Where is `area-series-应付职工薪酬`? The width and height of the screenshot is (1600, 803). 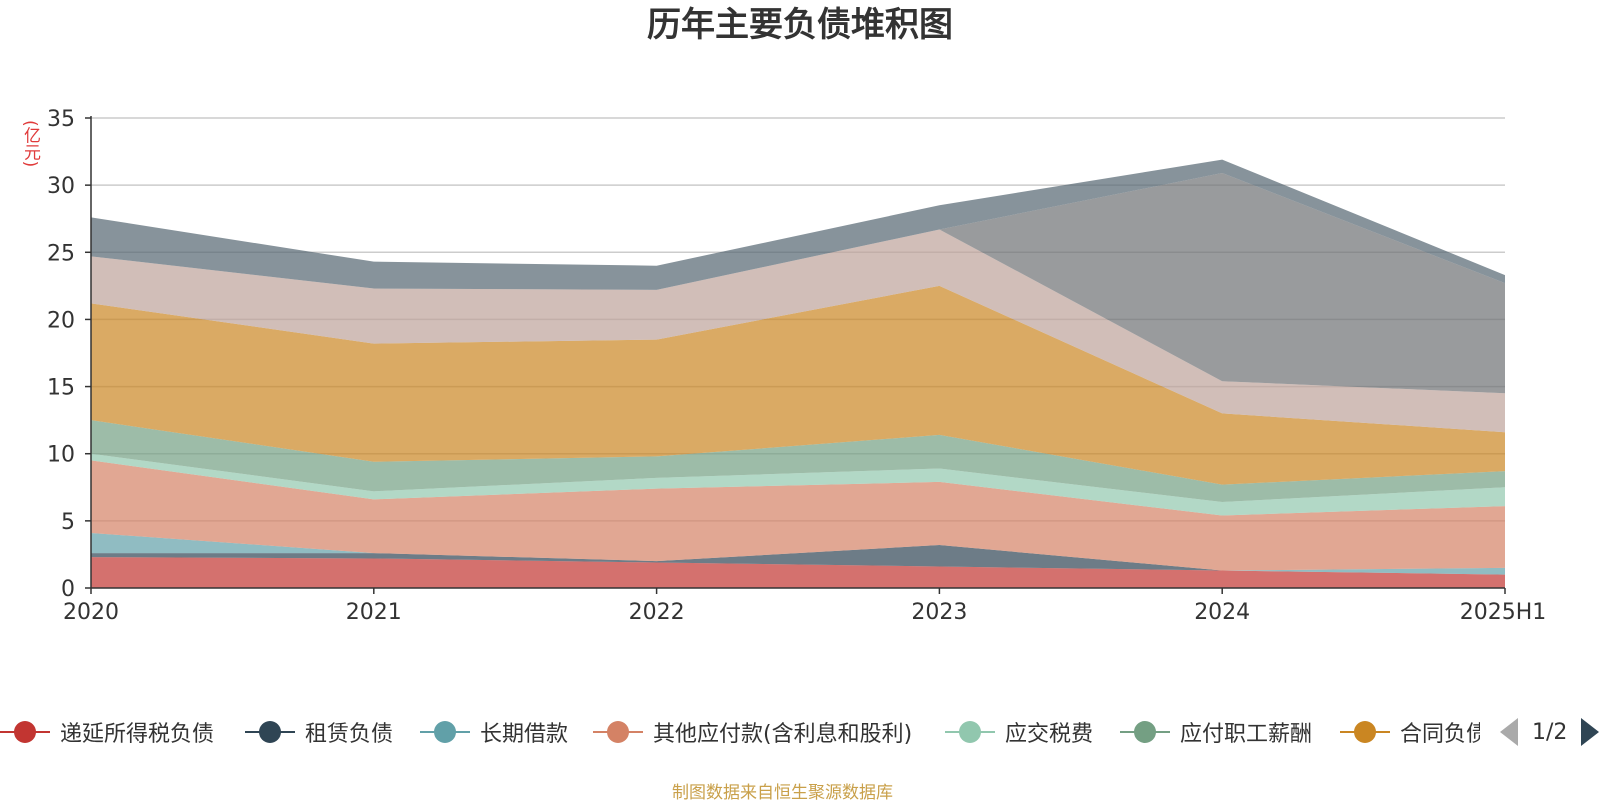
area-series-应付职工薪酬 is located at coordinates (798, 461).